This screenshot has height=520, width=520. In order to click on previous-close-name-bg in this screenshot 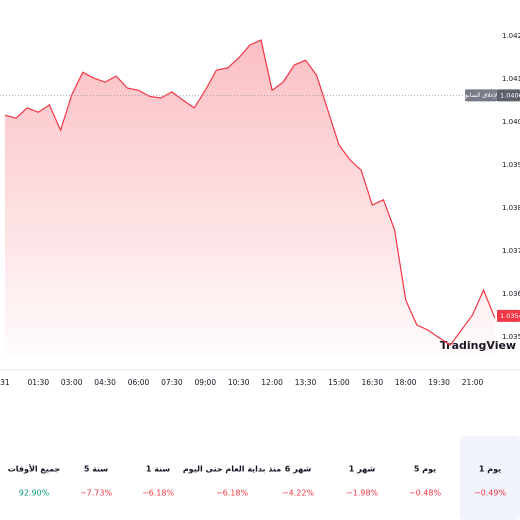, I will do `click(481, 95)`.